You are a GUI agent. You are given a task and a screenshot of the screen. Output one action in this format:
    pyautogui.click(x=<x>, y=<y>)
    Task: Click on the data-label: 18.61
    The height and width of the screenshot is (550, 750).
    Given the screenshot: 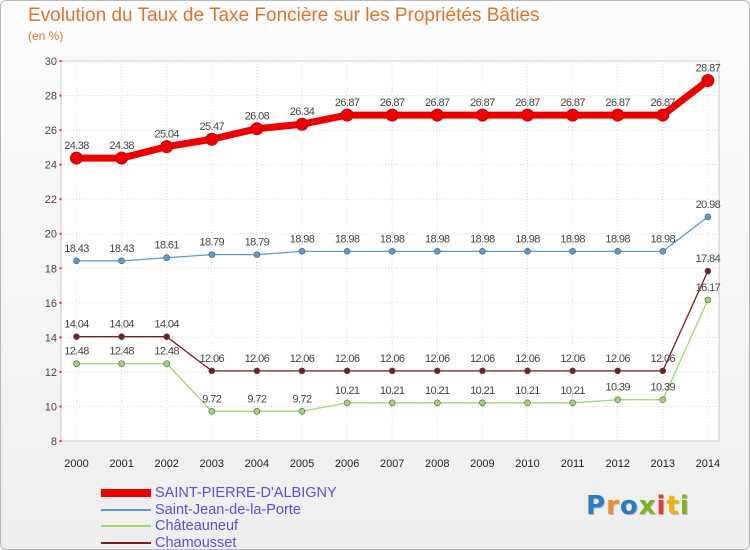 What is the action you would take?
    pyautogui.click(x=166, y=246)
    